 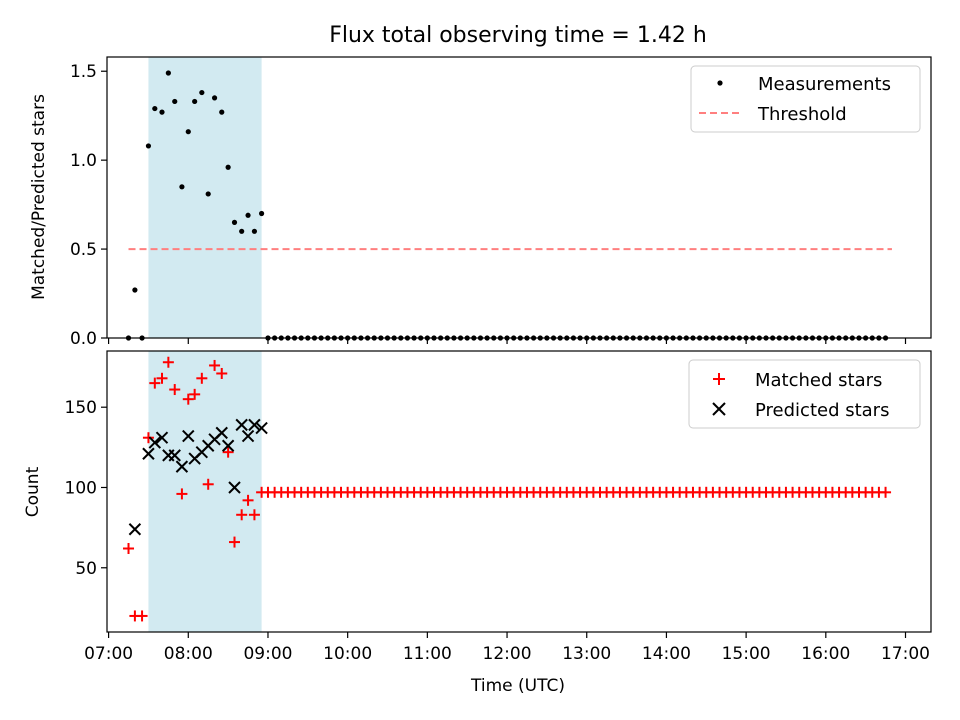 I want to click on bottom-ytick-label: 50, so click(x=86, y=569).